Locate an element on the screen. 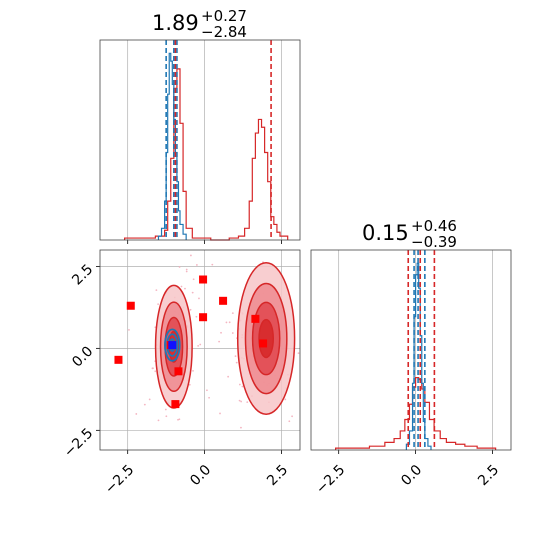  tick-label-x-2-2: 2.5 is located at coordinates (488, 475).